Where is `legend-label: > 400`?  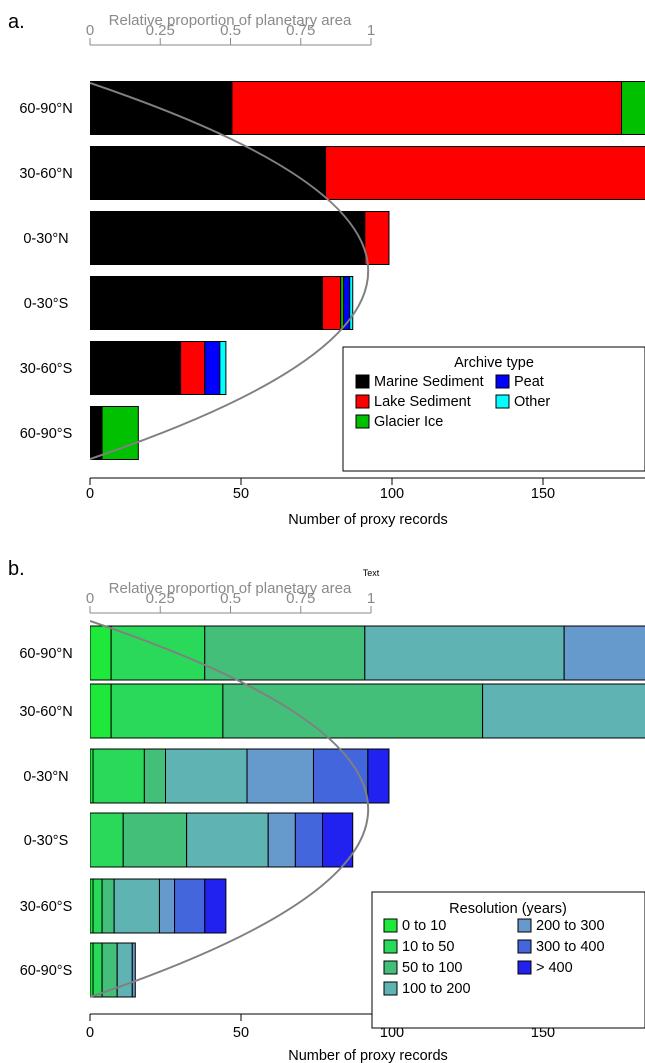 legend-label: > 400 is located at coordinates (554, 968).